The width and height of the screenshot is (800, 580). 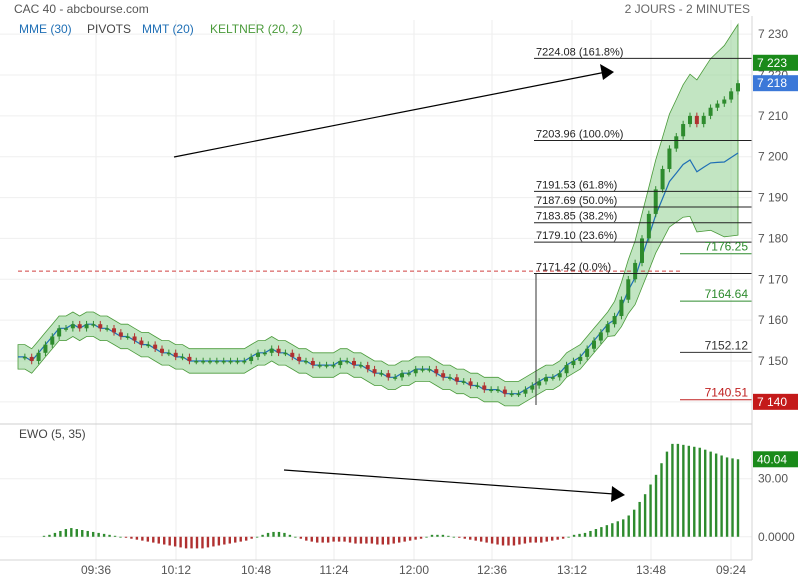 I want to click on fib-level-label: 7203.96 (100.0%), so click(x=579, y=135).